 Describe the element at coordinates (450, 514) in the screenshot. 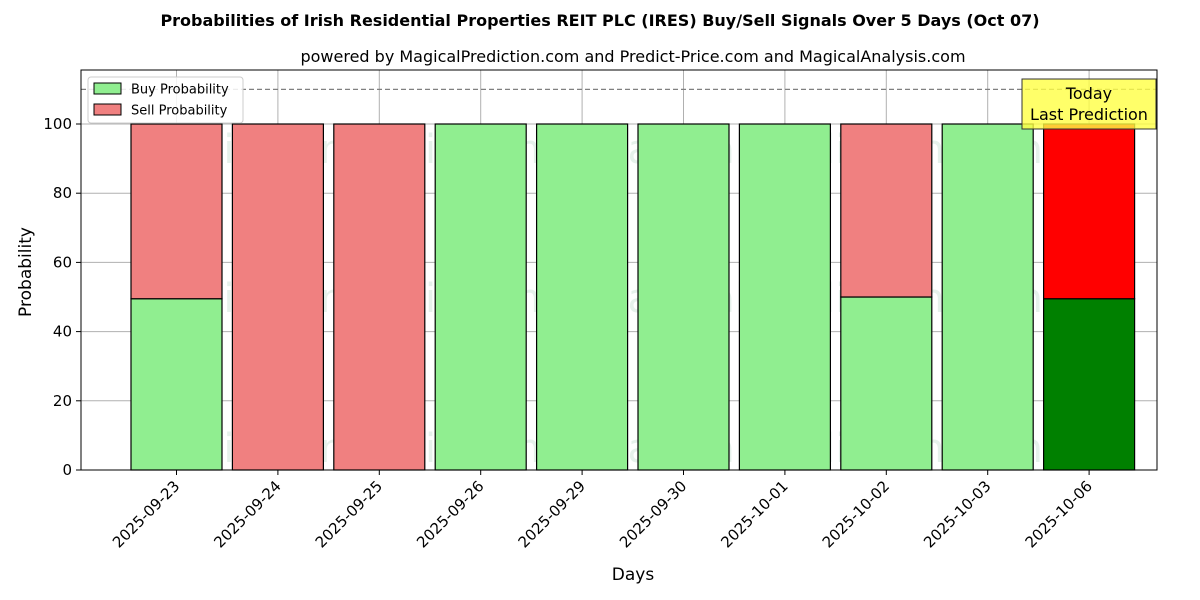

I see `x-tick-label: 2025-09-26` at that location.